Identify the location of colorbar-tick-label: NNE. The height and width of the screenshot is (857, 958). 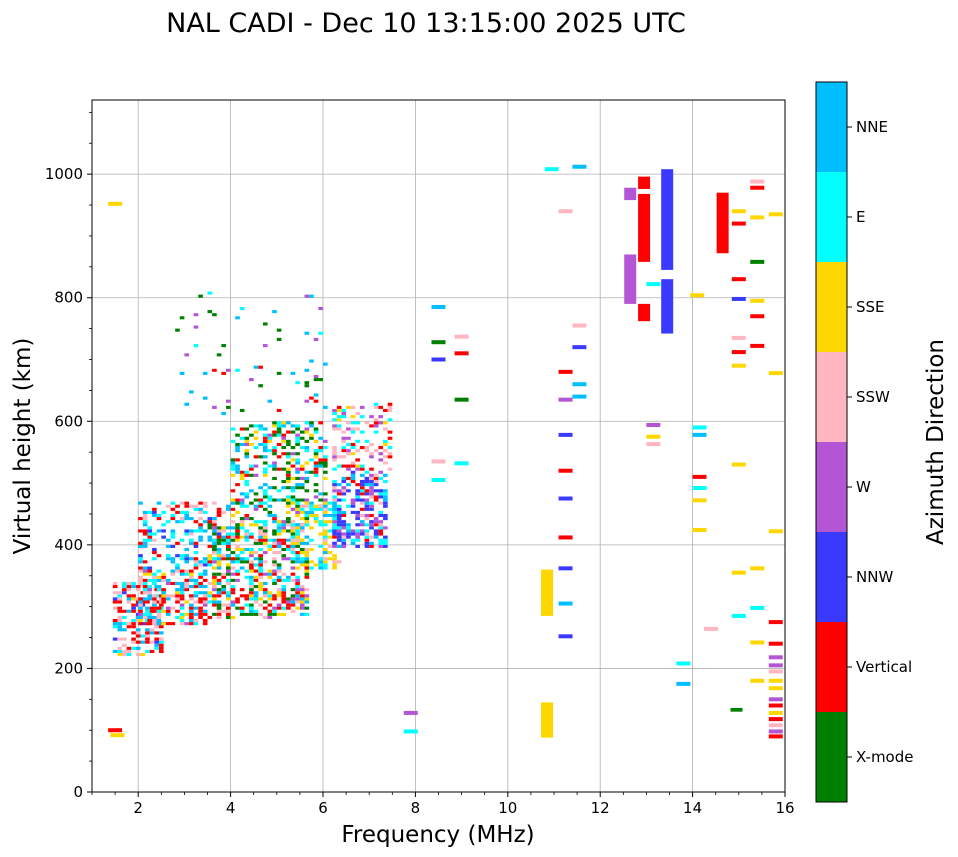
(872, 127).